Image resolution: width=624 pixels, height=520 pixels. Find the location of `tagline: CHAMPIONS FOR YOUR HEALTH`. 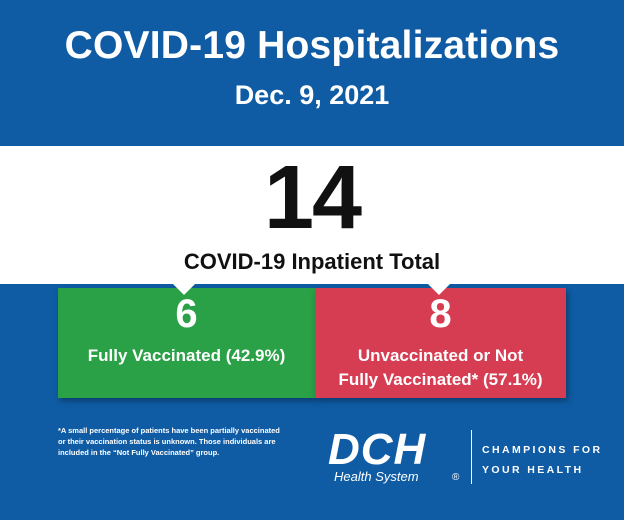

tagline: CHAMPIONS FOR YOUR HEALTH is located at coordinates (542, 460).